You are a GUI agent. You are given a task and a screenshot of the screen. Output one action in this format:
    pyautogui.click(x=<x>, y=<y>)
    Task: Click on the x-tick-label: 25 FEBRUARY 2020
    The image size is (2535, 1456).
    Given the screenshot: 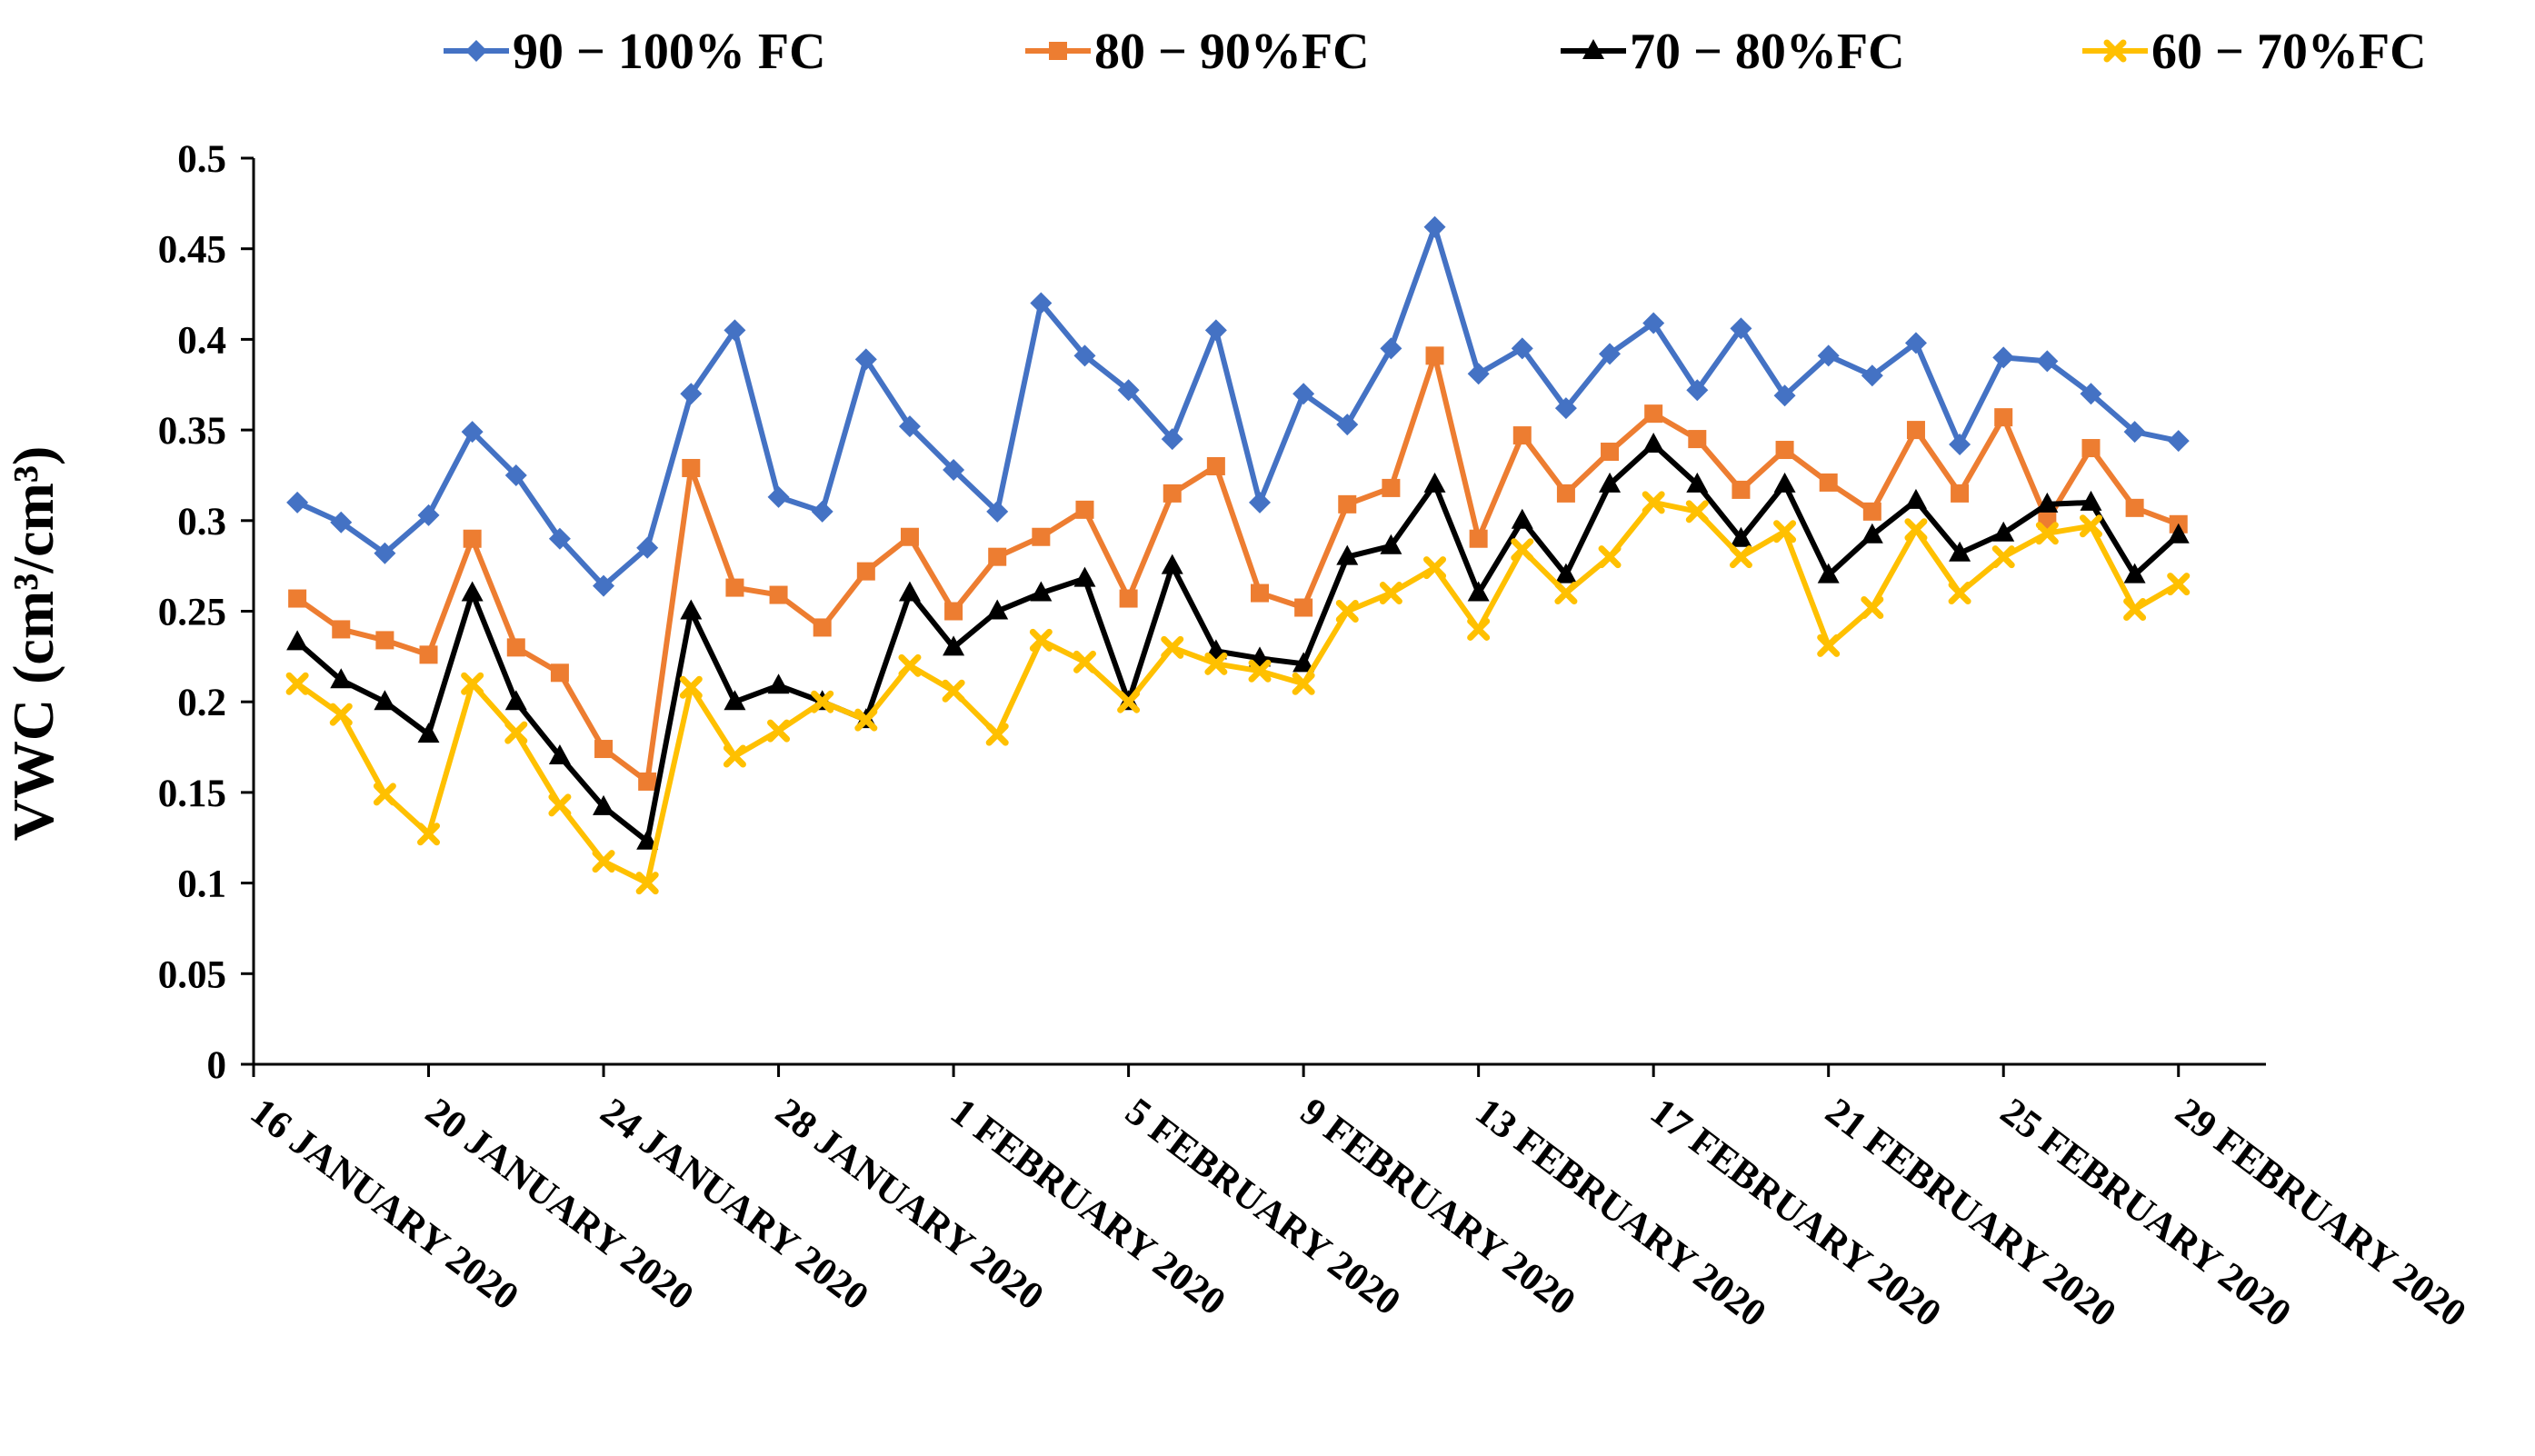 What is the action you would take?
    pyautogui.click(x=2145, y=1213)
    